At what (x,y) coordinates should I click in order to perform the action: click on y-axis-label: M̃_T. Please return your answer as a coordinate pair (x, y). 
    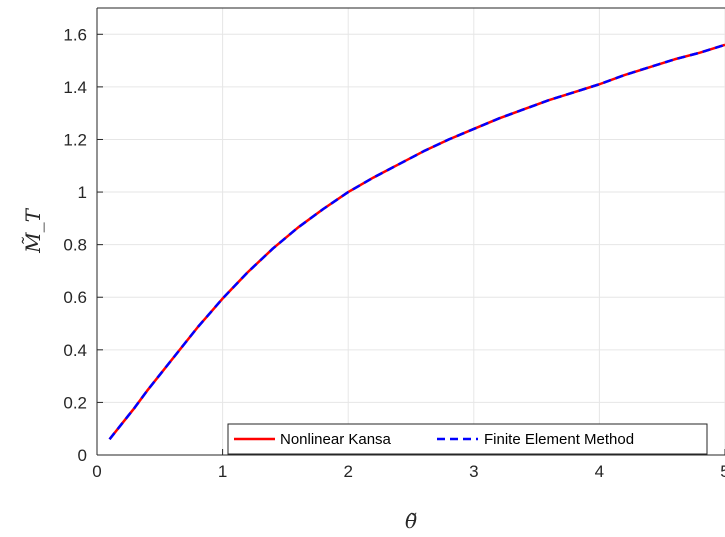
    Looking at the image, I should click on (33, 230).